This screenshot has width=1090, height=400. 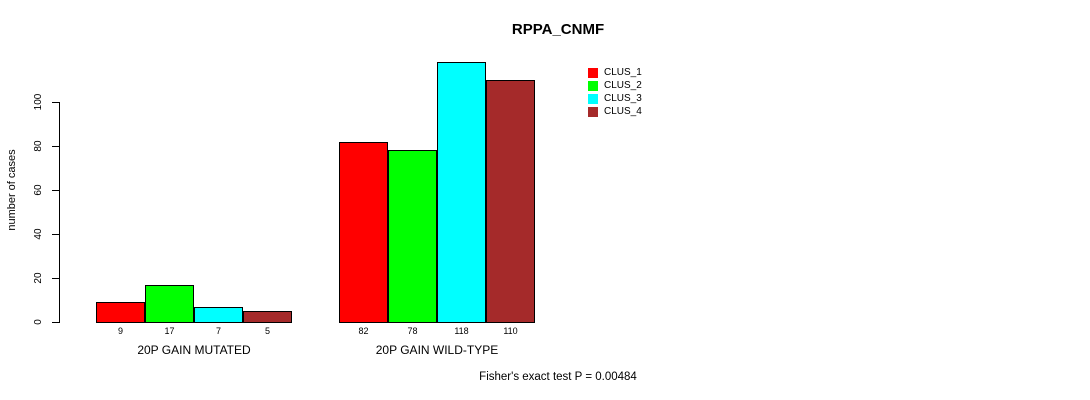 I want to click on bar-value-label: 7, so click(x=218, y=331).